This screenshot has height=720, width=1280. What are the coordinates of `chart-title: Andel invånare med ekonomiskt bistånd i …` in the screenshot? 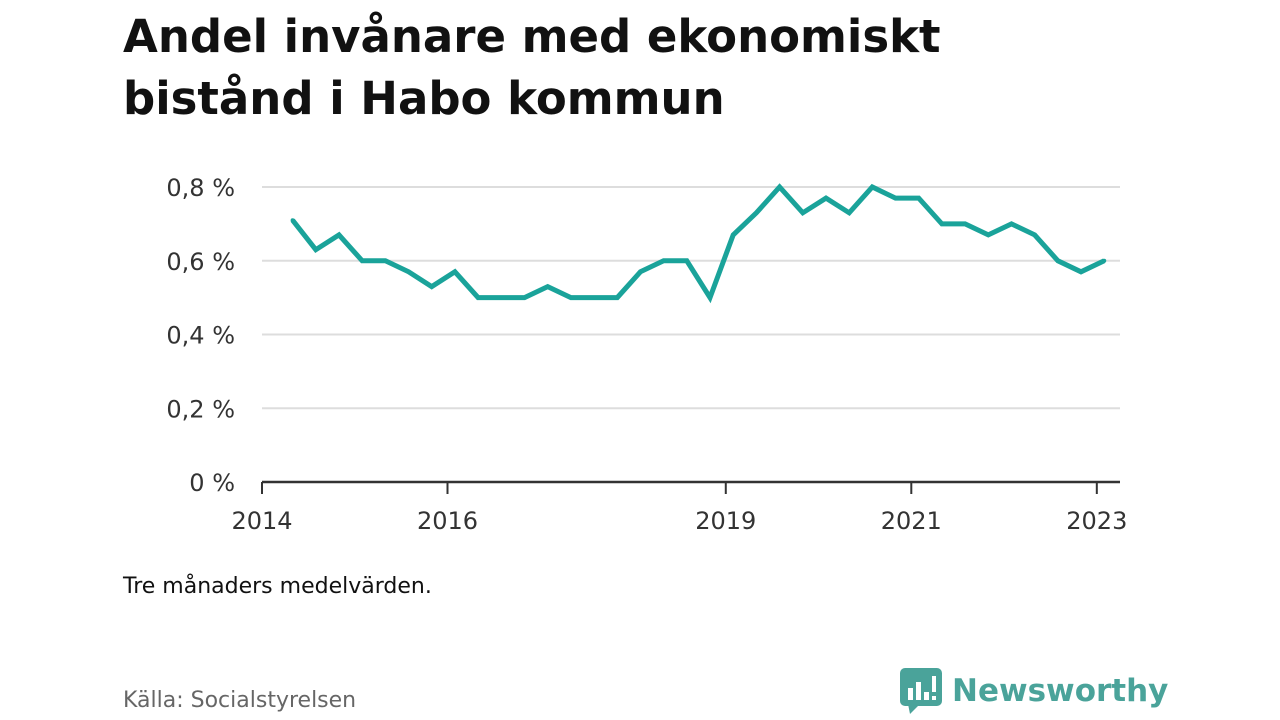 It's located at (532, 67).